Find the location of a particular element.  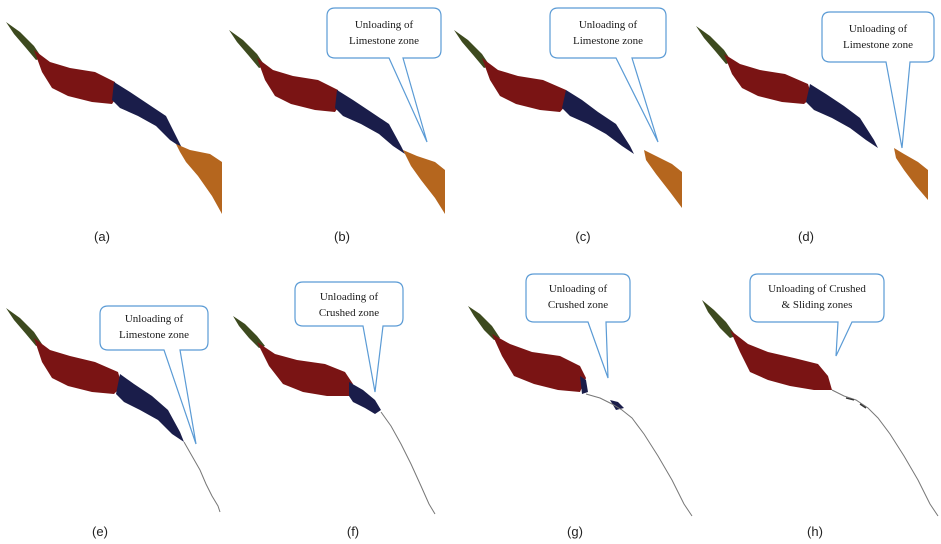

callout-line-1: Unloading of Crushed is located at coordinates (817, 289).